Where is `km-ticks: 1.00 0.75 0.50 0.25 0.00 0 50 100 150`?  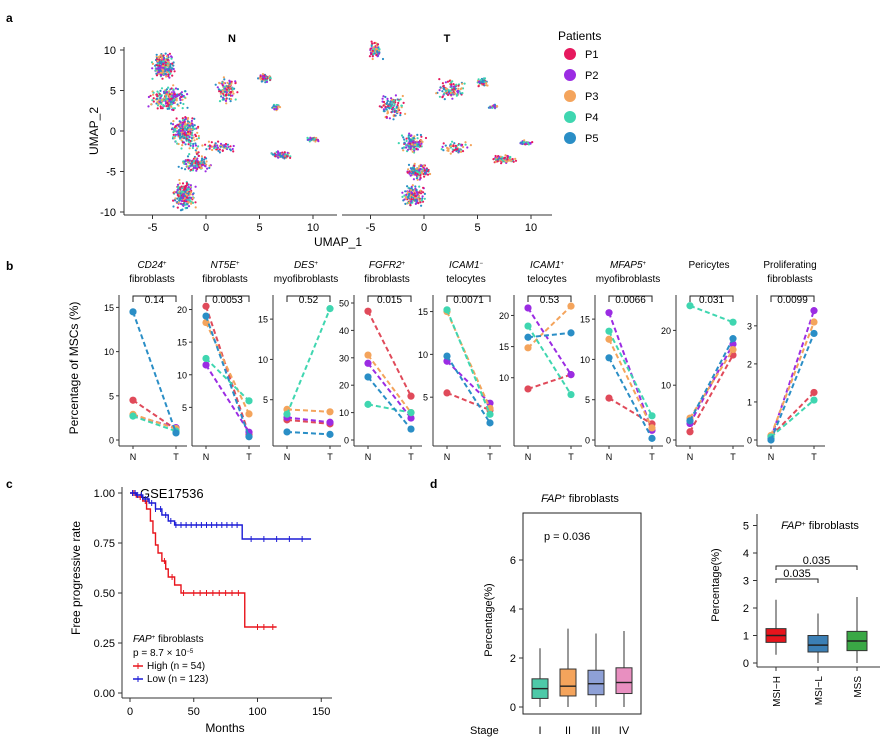 km-ticks: 1.00 0.75 0.50 0.25 0.00 0 50 100 150 is located at coordinates (212, 603).